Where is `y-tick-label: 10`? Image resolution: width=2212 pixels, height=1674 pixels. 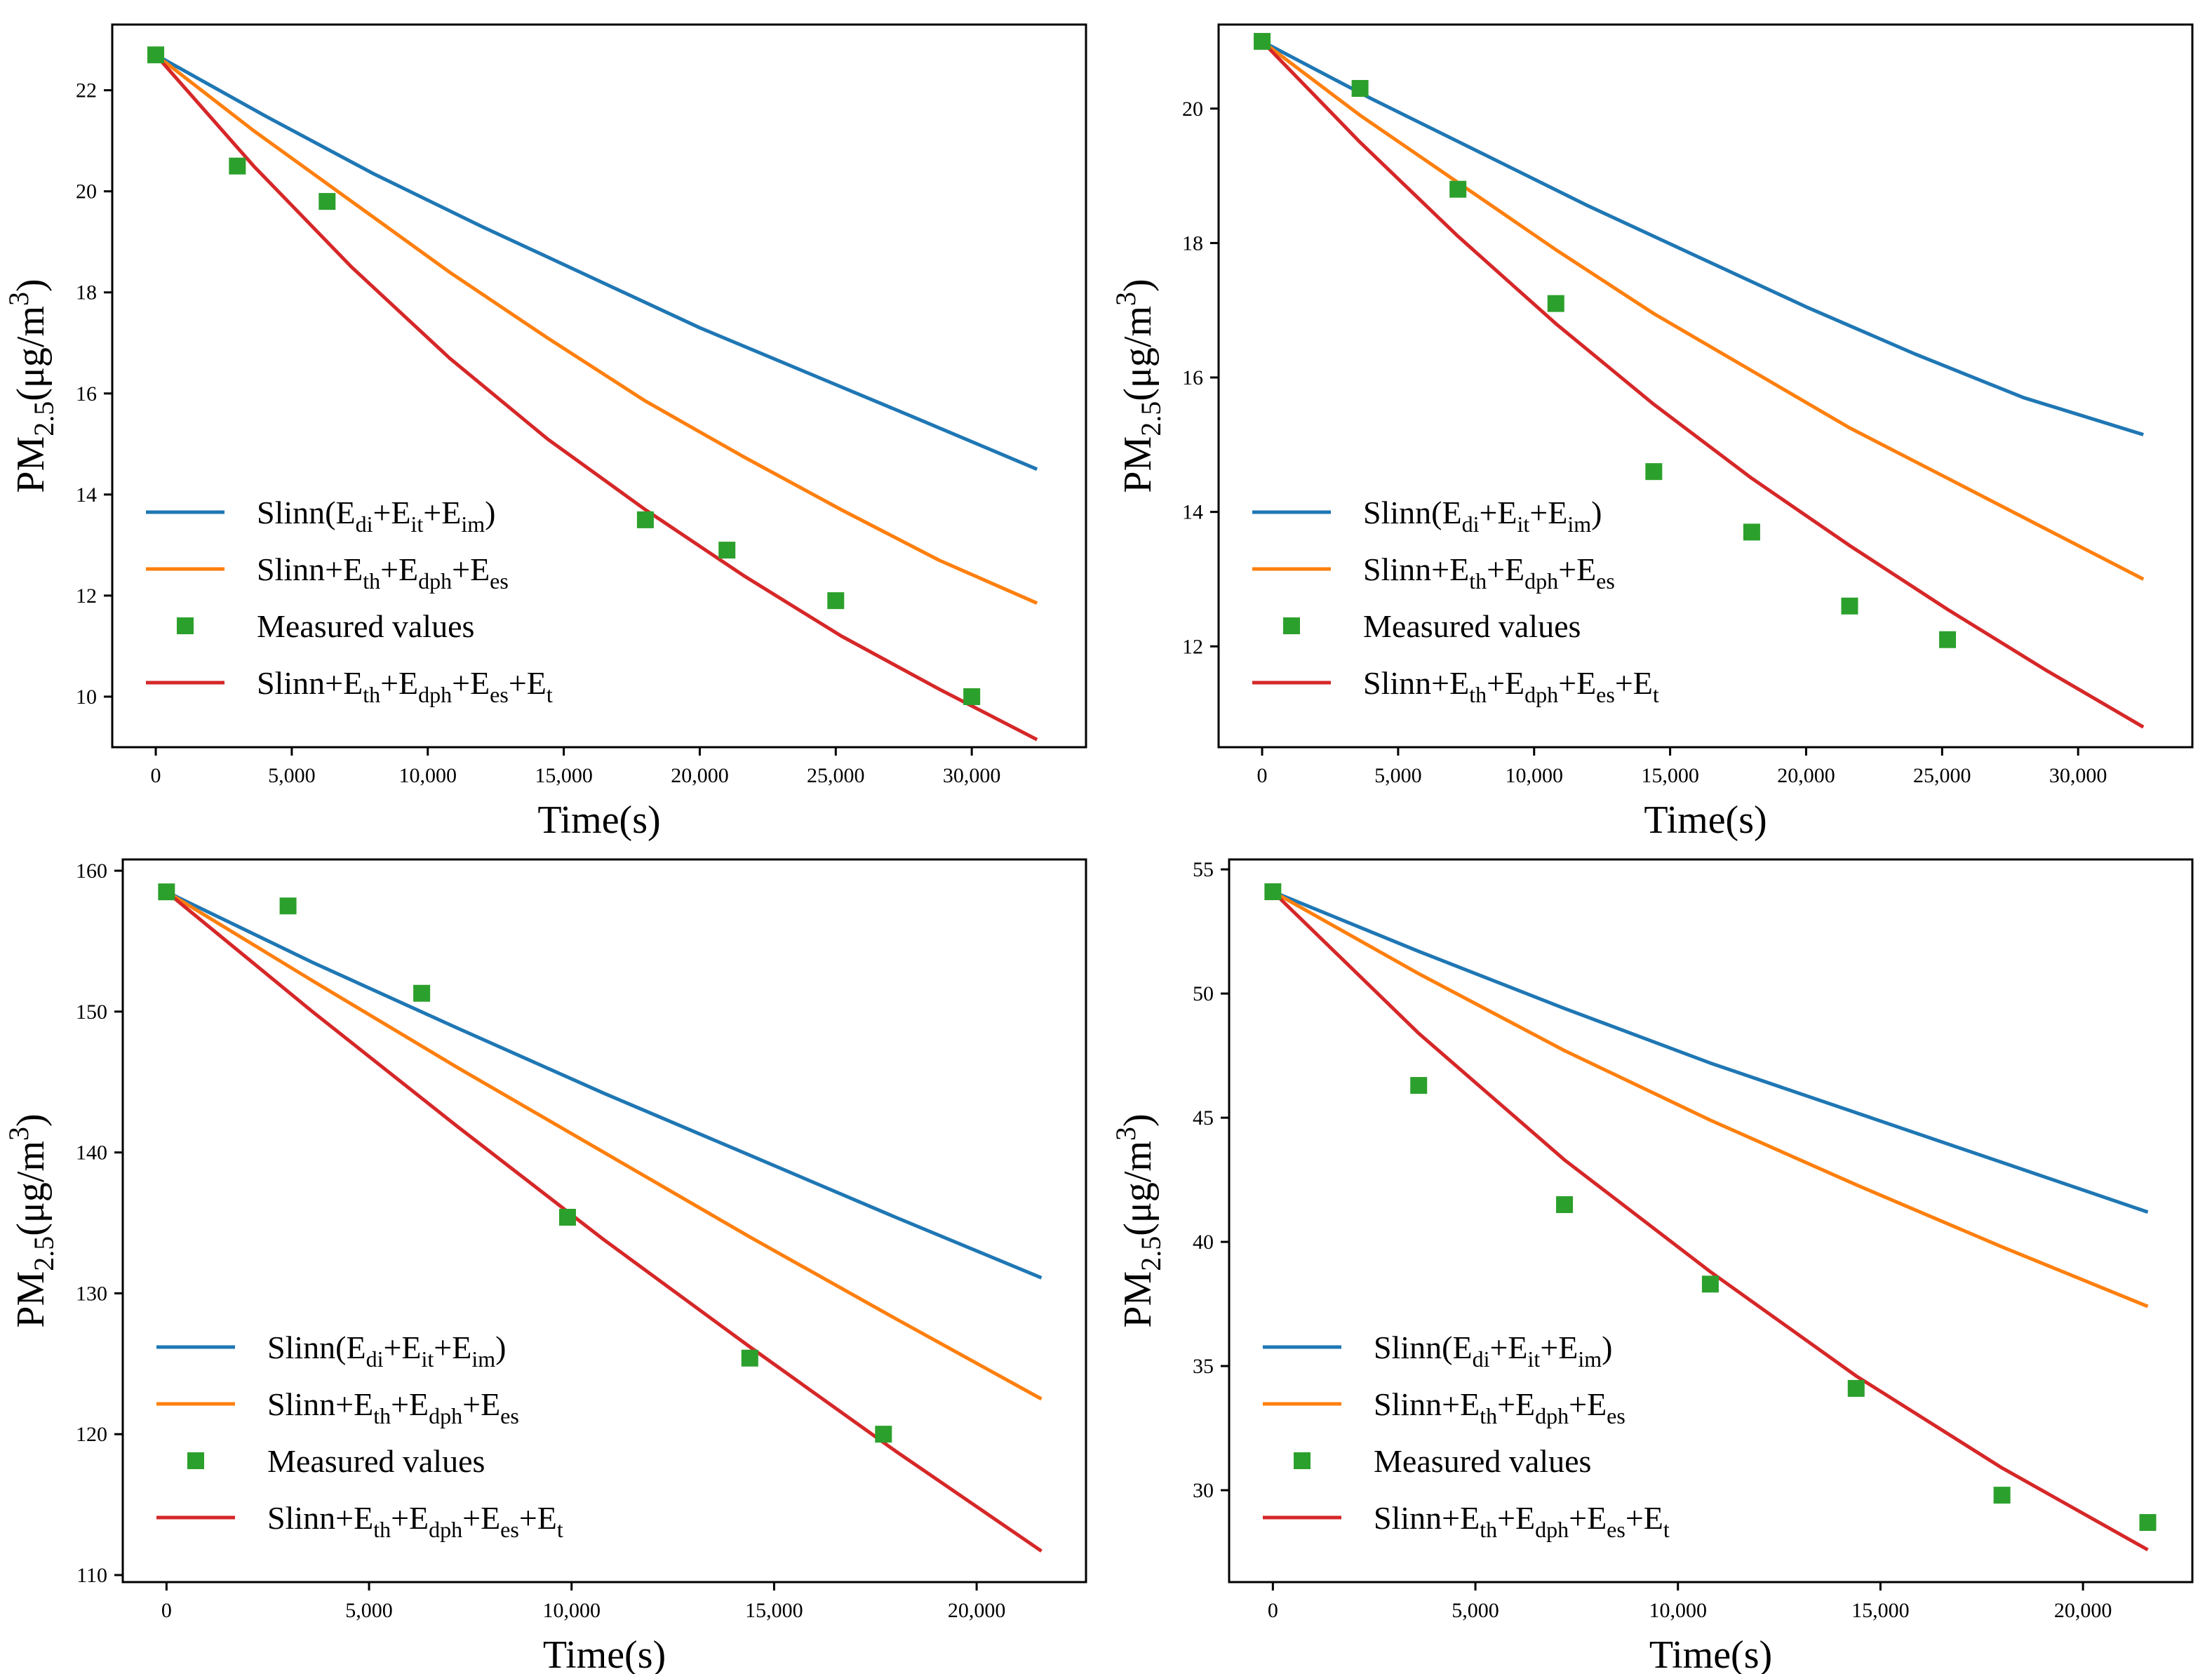 y-tick-label: 10 is located at coordinates (86, 697).